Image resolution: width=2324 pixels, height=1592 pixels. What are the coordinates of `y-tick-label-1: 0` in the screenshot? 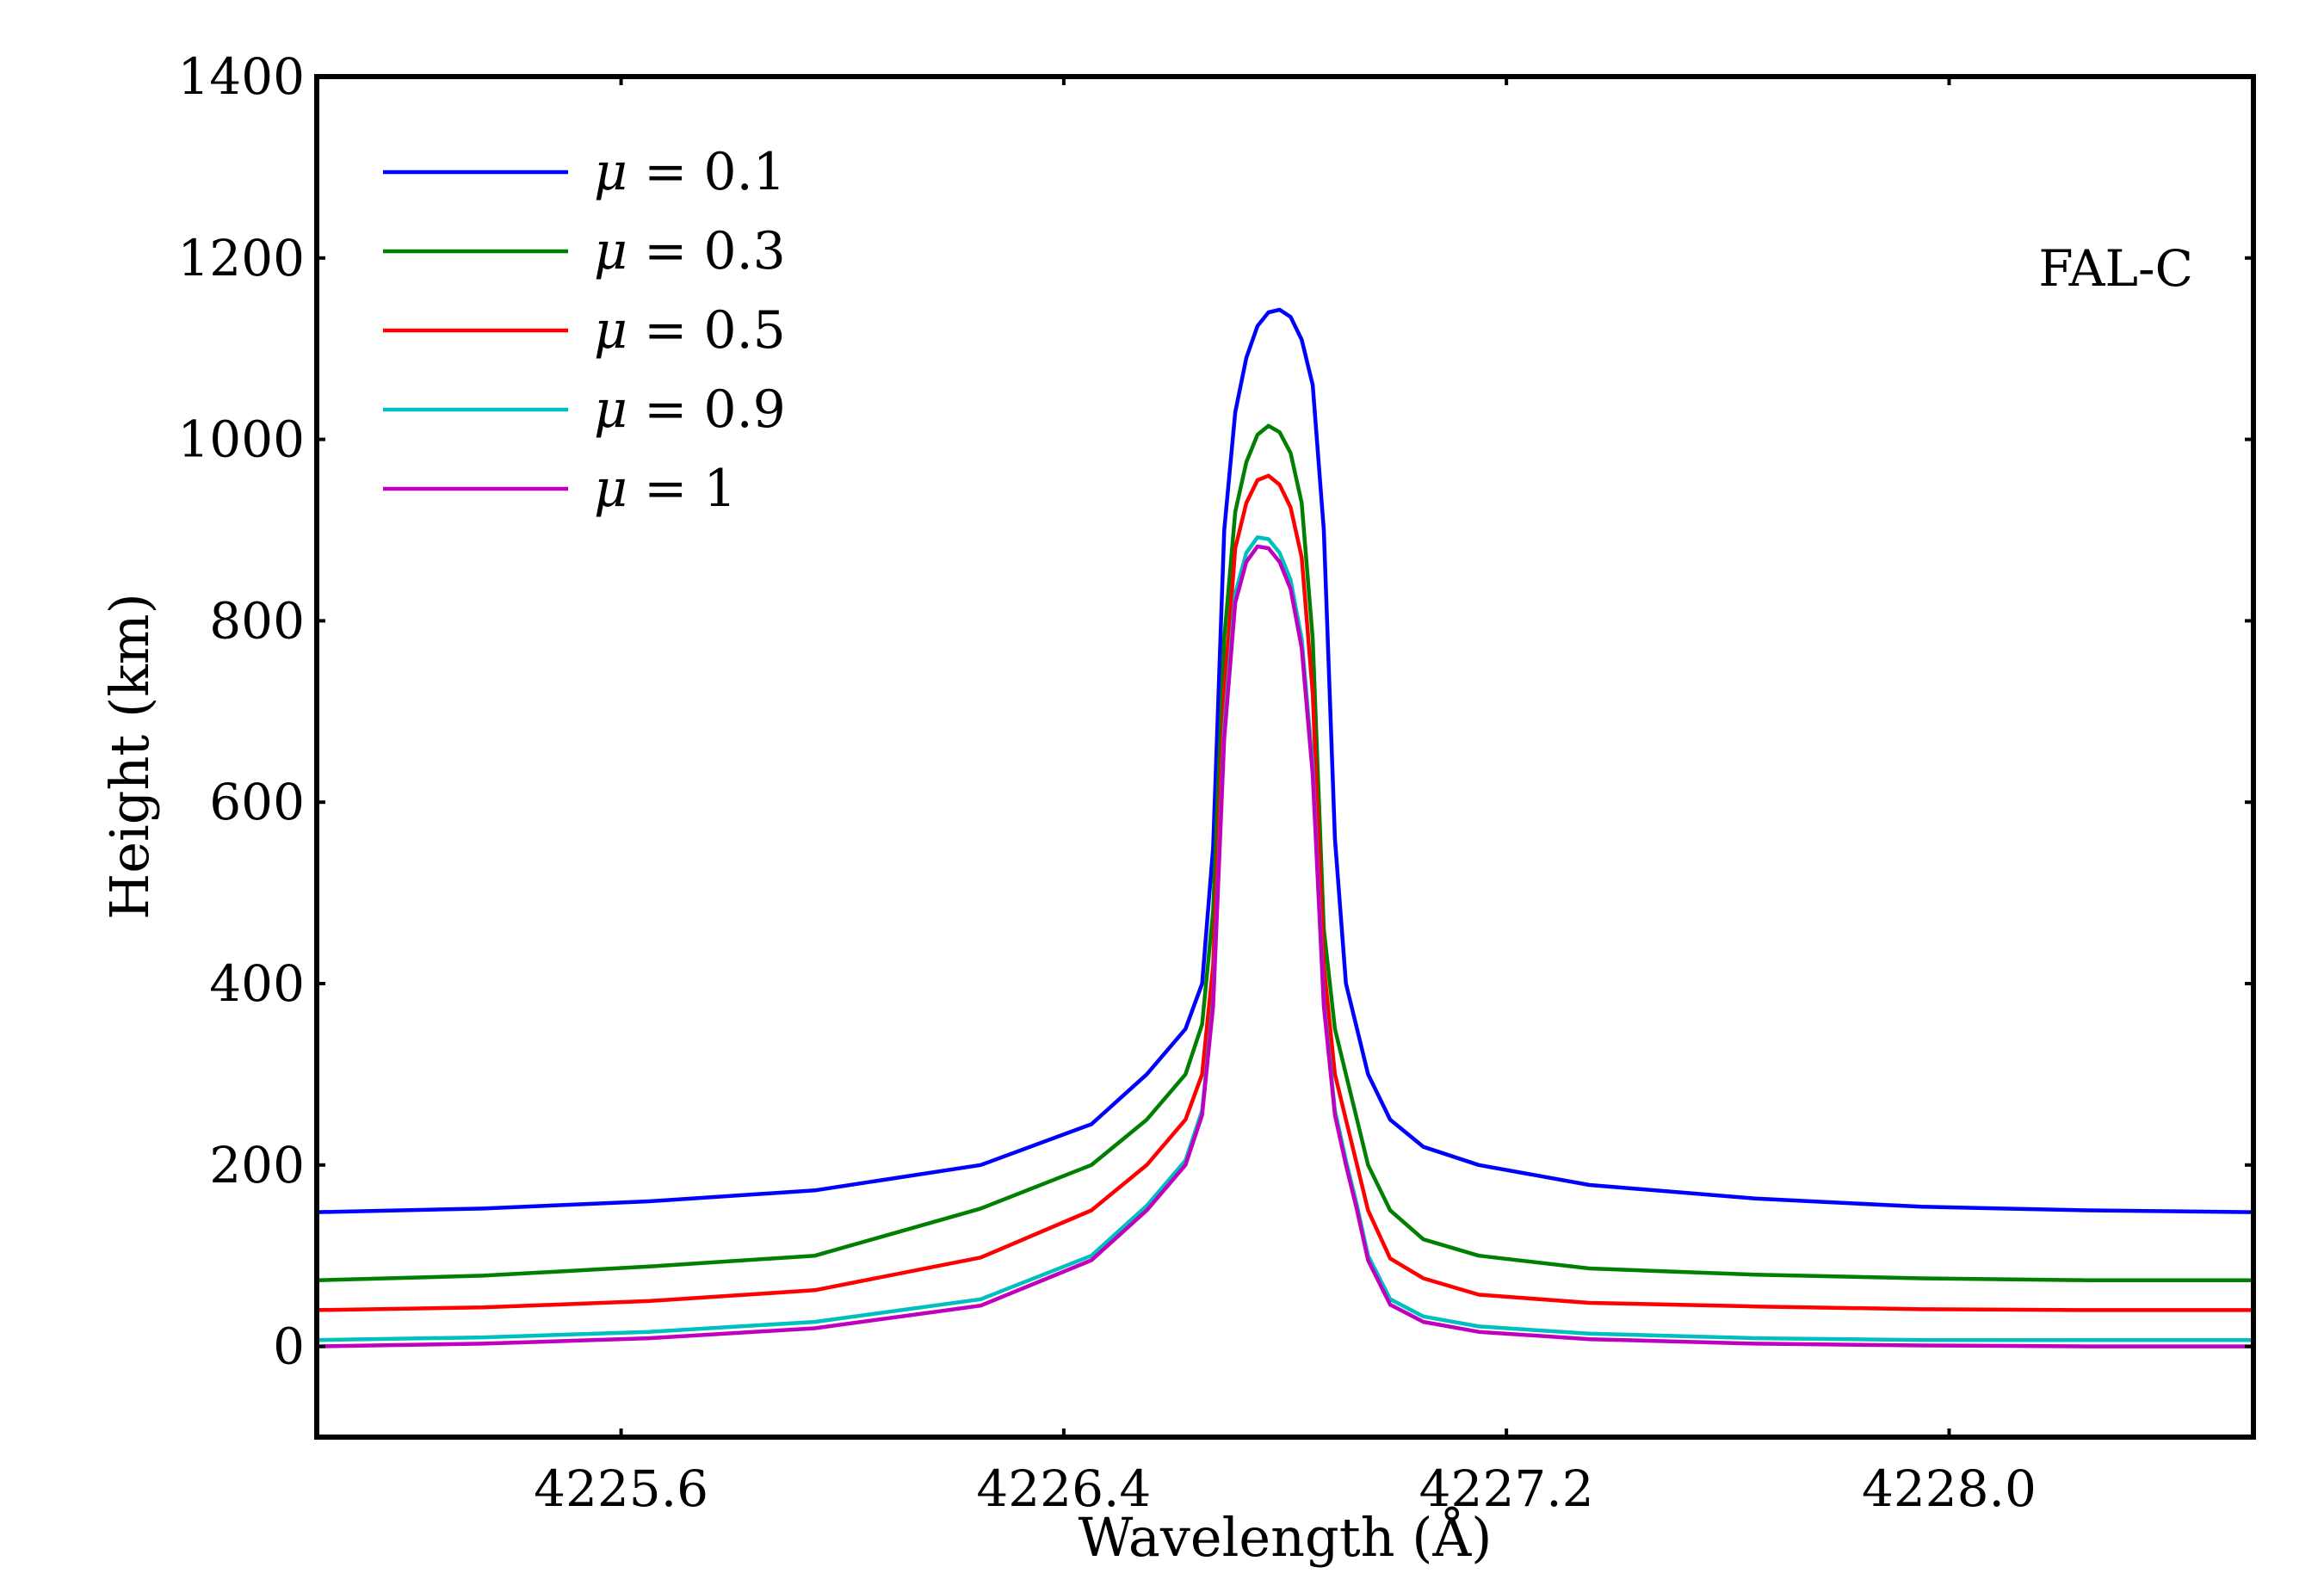 It's located at (289, 1346).